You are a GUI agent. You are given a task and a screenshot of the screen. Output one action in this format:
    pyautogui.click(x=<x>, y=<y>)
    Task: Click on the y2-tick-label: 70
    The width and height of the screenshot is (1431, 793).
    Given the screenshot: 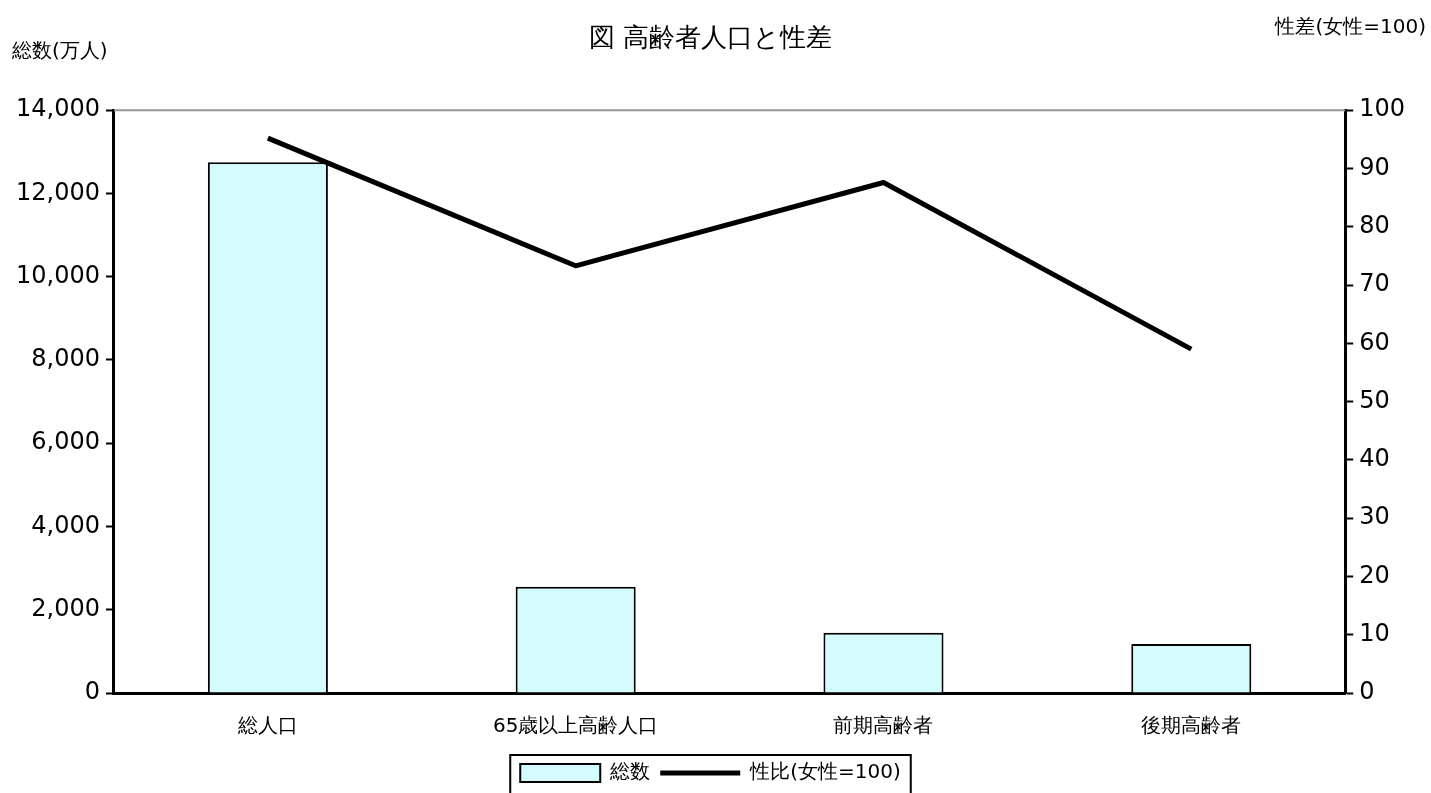 What is the action you would take?
    pyautogui.click(x=1374, y=283)
    